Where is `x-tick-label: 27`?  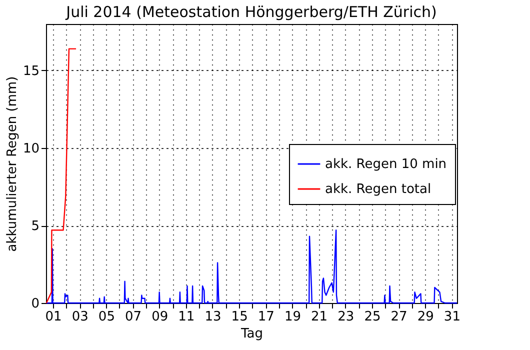 x-tick-label: 27 is located at coordinates (399, 317).